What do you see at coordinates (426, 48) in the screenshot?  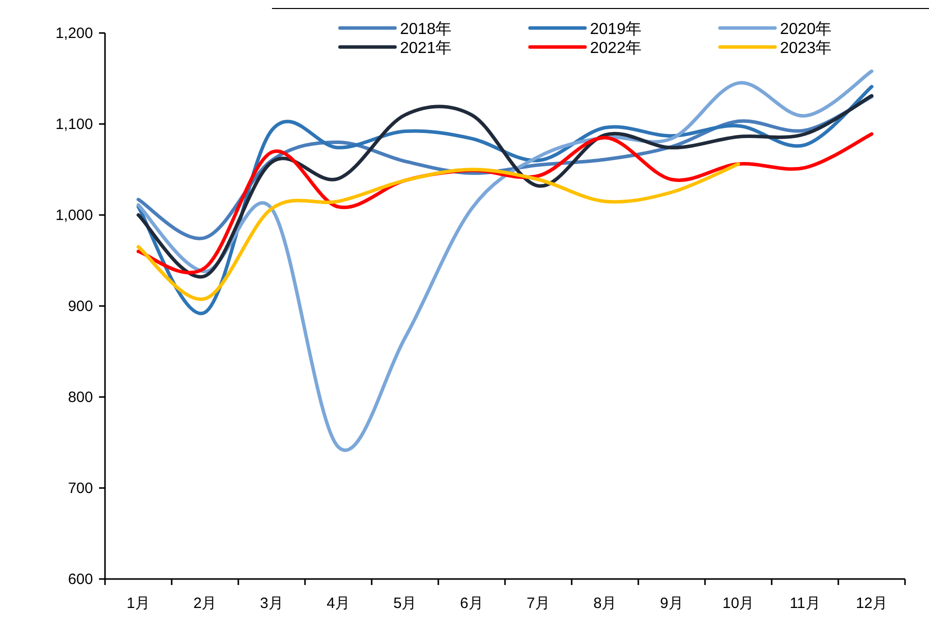 I see `legend-label: 2021年` at bounding box center [426, 48].